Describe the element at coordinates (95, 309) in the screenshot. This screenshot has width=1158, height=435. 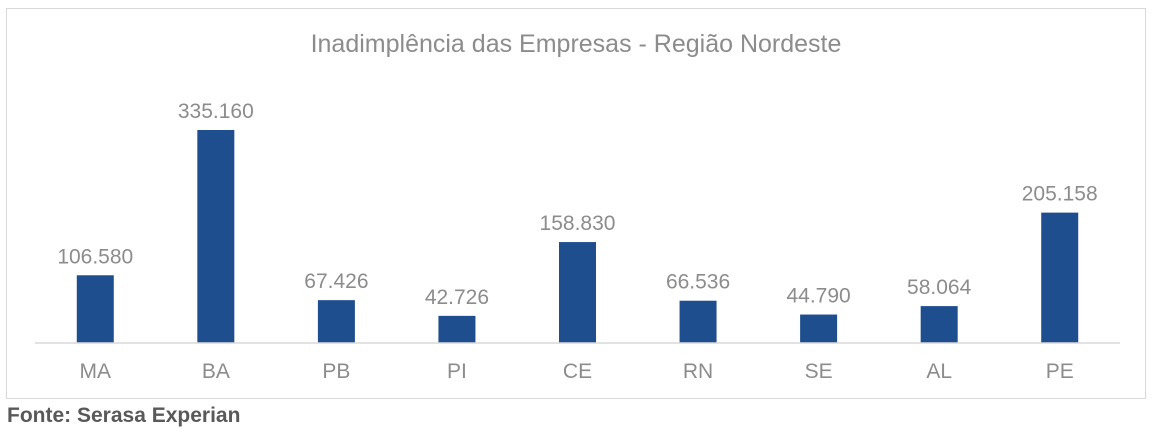
I see `bar-ma` at that location.